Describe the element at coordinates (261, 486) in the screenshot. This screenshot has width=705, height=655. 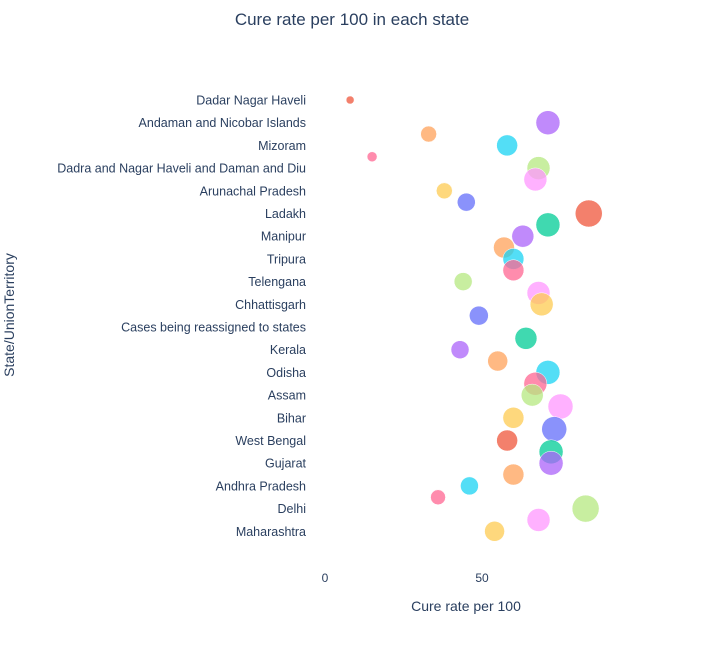
I see `y-tick-label: Andhra Pradesh` at that location.